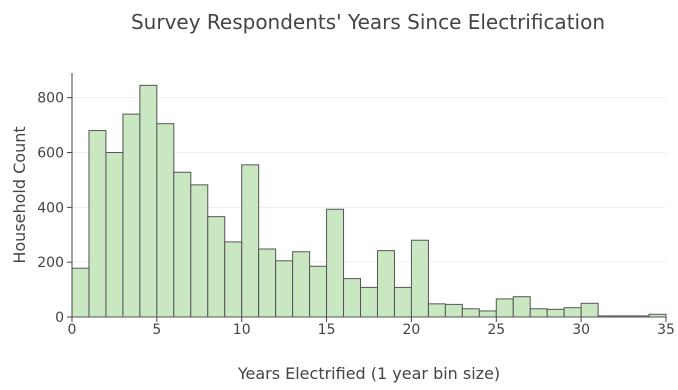 Image resolution: width=678 pixels, height=390 pixels. Describe the element at coordinates (156, 330) in the screenshot. I see `x-tick-label: 5` at that location.